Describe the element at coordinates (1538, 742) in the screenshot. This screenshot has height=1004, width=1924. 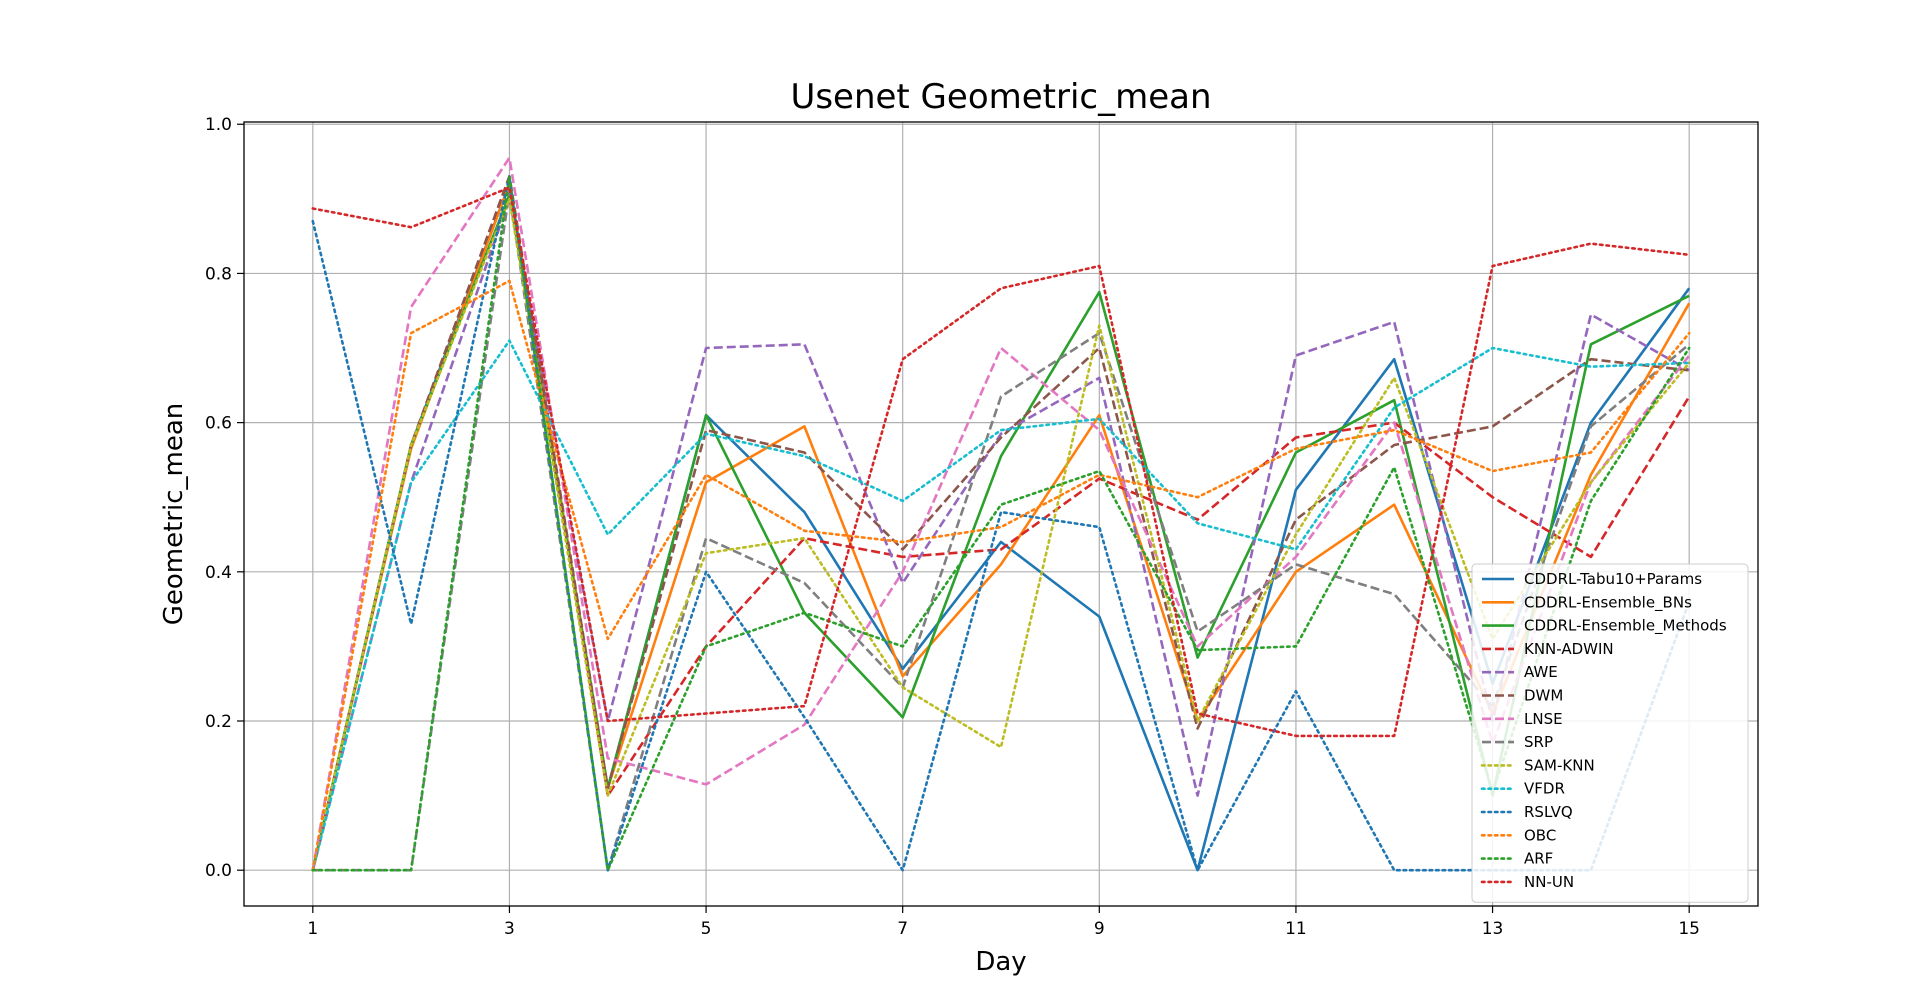
I see `legend-label: SRP` at that location.